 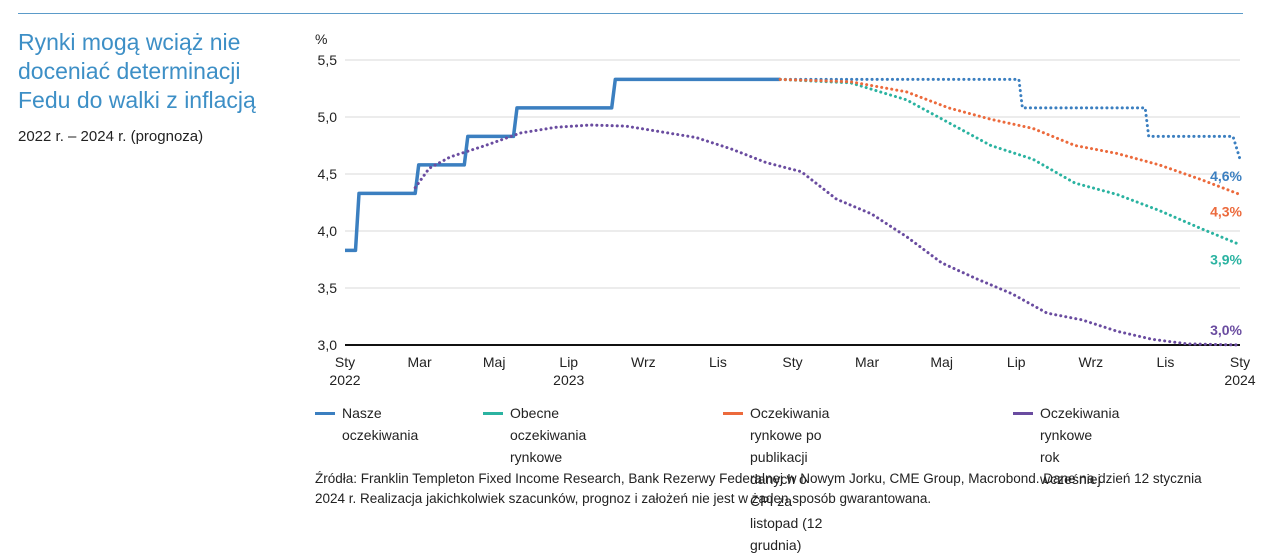 I want to click on y-tick-label: 5,0, so click(x=328, y=117).